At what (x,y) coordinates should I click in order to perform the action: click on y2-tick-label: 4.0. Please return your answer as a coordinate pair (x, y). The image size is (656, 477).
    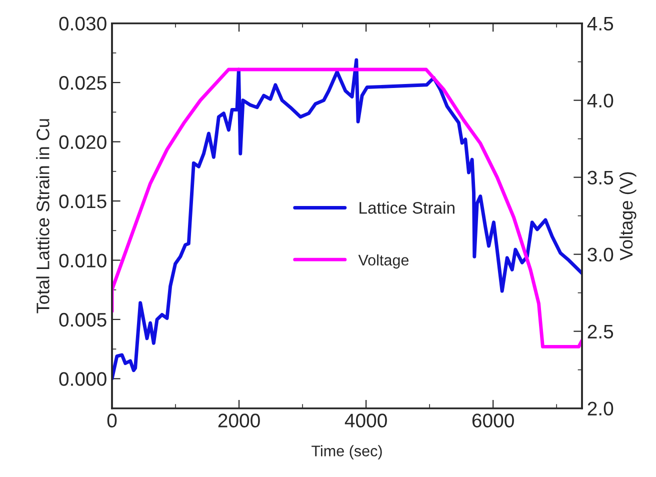
    Looking at the image, I should click on (600, 101).